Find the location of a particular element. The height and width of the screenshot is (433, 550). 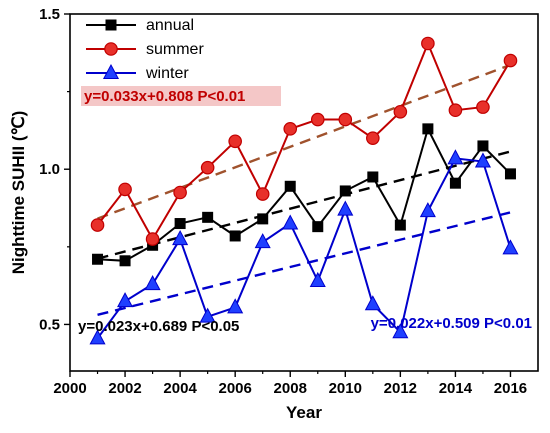

legend-marker-annual is located at coordinates (111, 25).